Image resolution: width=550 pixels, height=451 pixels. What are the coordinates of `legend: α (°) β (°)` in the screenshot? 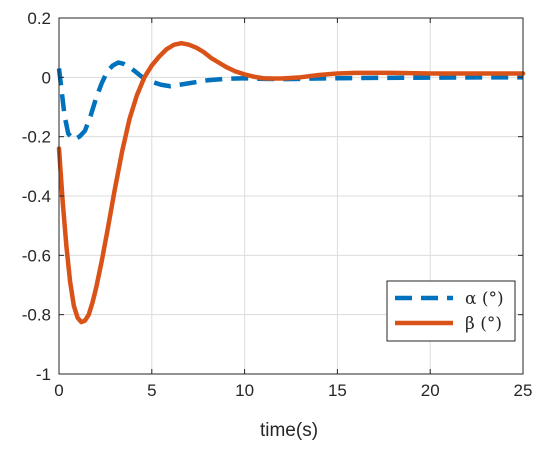 It's located at (451, 311).